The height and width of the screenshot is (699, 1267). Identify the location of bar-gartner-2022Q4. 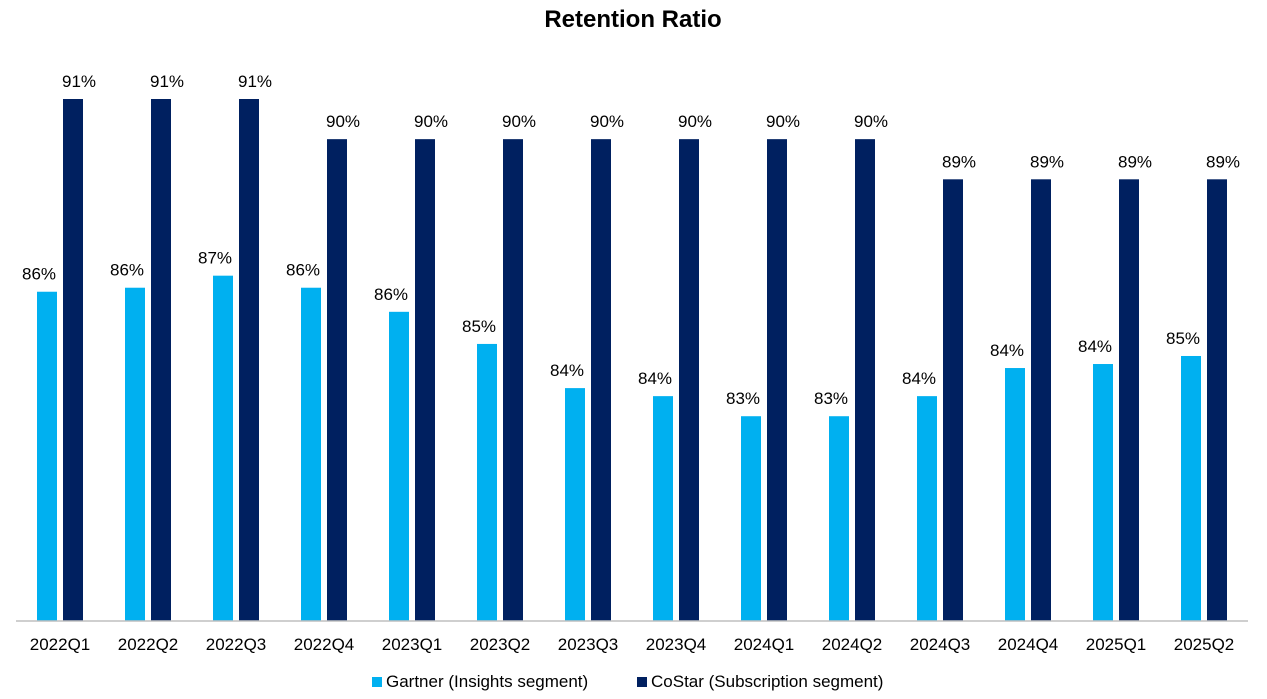
(311, 454).